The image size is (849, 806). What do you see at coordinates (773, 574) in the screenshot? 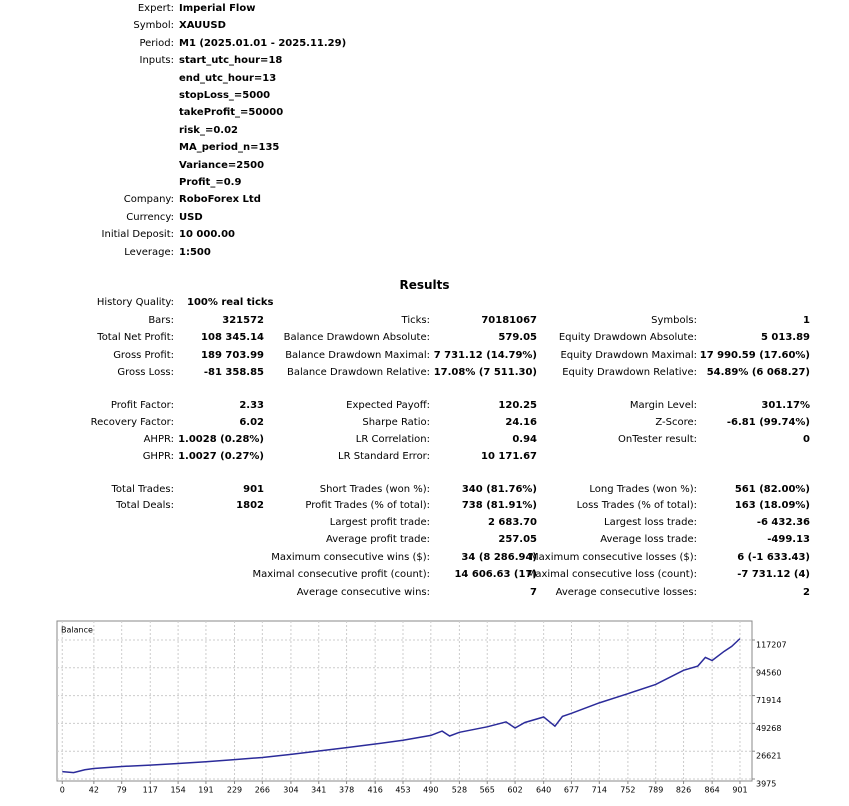
I see `result-value: -7 731.12 (4)` at bounding box center [773, 574].